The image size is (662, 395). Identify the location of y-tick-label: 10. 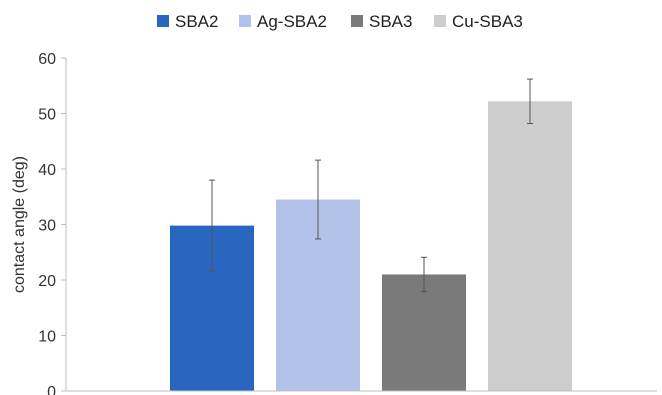
(47, 337).